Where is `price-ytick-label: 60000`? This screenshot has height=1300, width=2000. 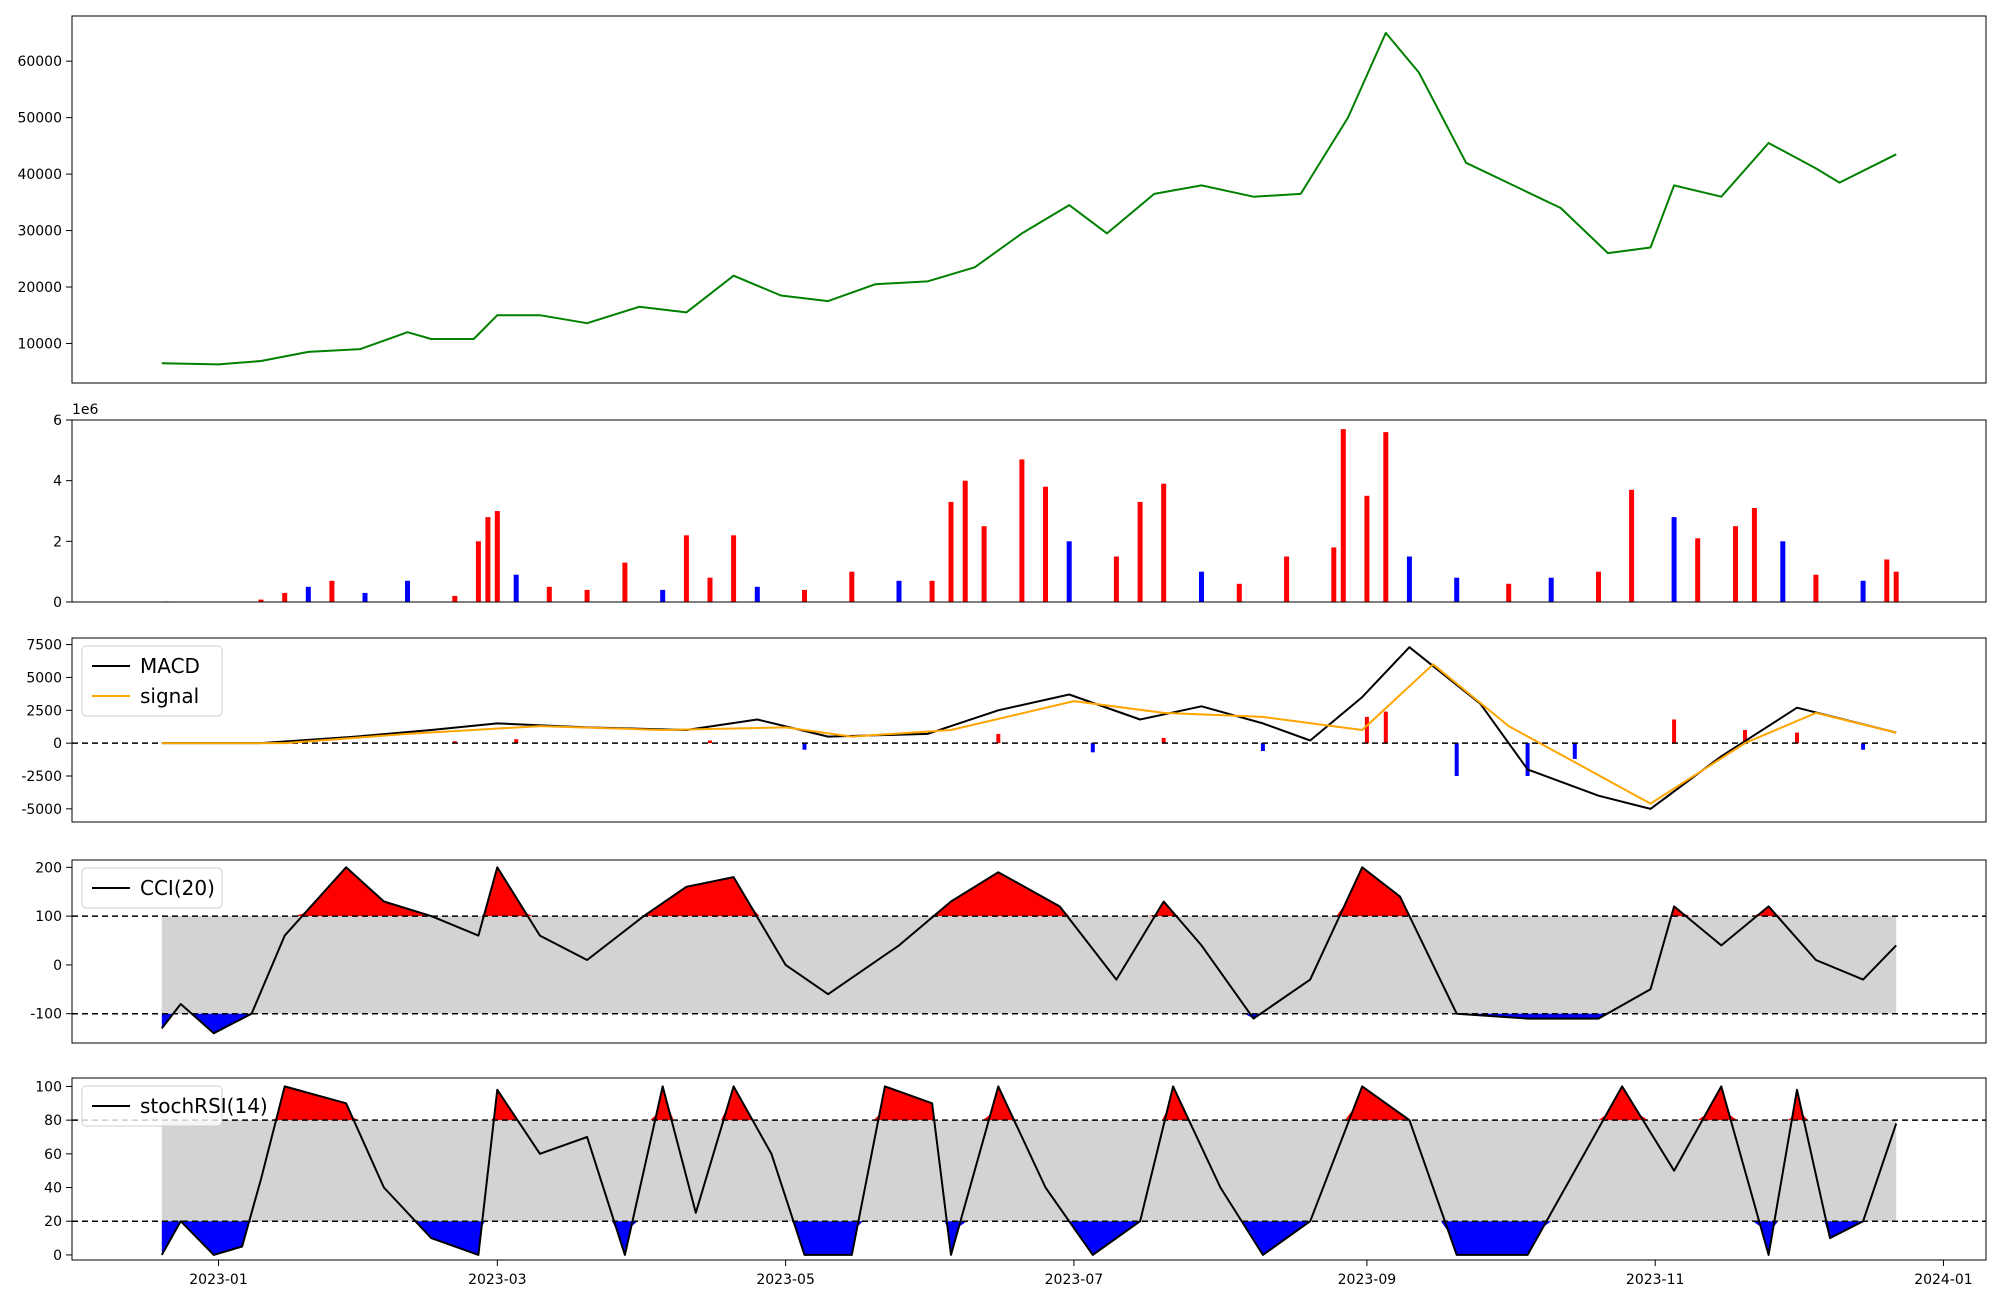 price-ytick-label: 60000 is located at coordinates (39, 62).